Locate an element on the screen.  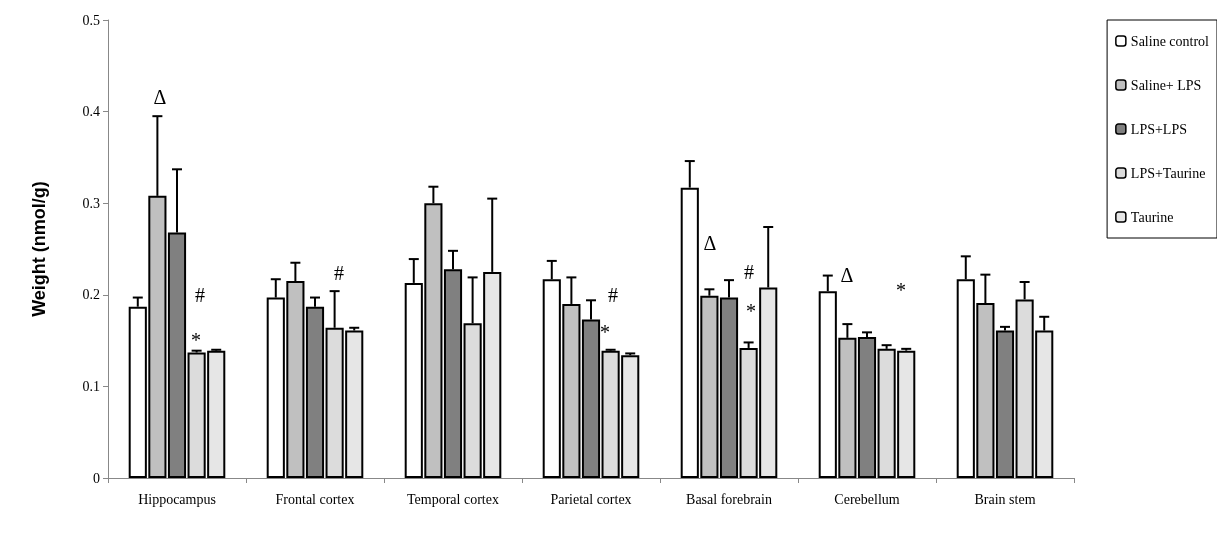
y-tick-label: 0.5 is located at coordinates (91, 20).